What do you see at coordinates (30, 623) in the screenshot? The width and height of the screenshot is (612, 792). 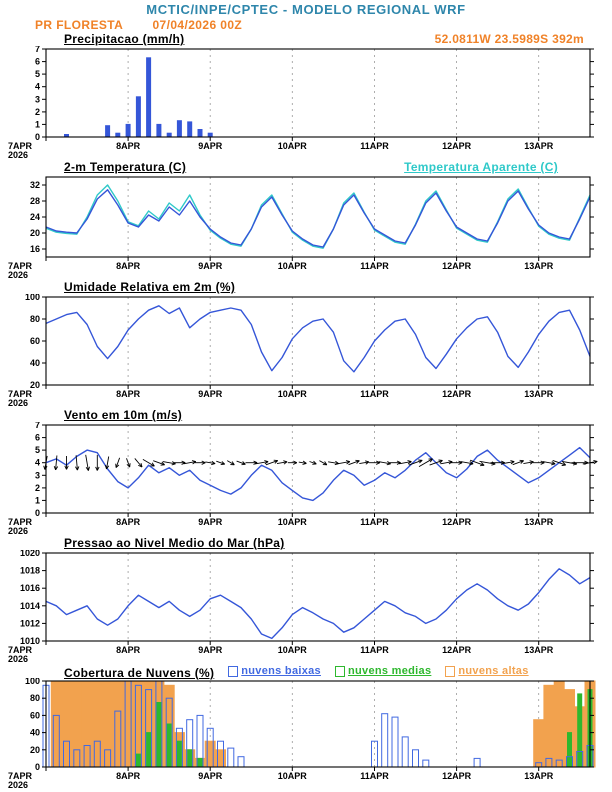 I see `svg-text: 1012` at bounding box center [30, 623].